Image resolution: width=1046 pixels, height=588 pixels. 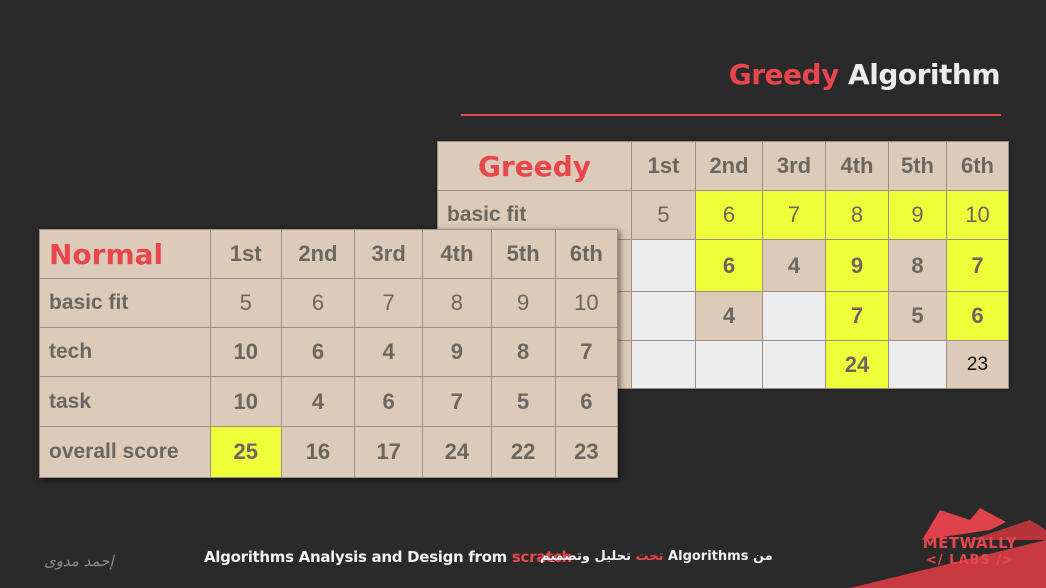 What do you see at coordinates (389, 452) in the screenshot?
I see `table-cell: 17` at bounding box center [389, 452].